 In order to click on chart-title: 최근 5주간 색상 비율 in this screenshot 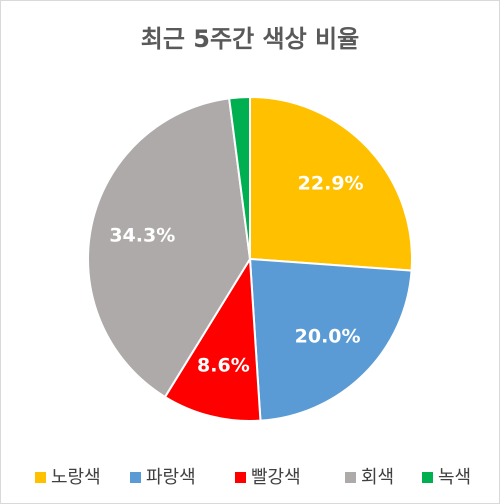, I will do `click(250, 39)`.